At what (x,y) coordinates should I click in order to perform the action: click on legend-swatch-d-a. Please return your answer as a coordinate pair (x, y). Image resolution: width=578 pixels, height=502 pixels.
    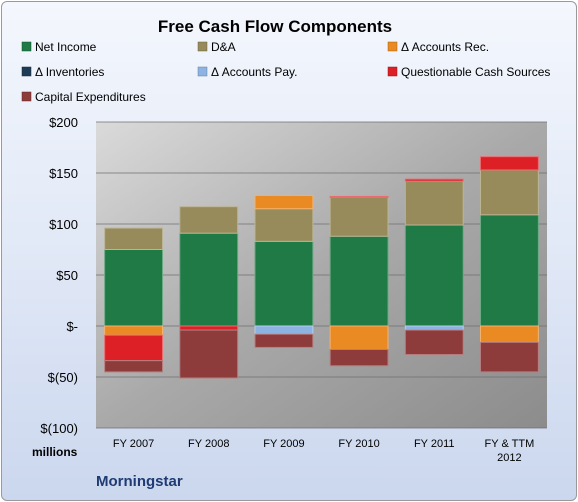
    Looking at the image, I should click on (202, 46).